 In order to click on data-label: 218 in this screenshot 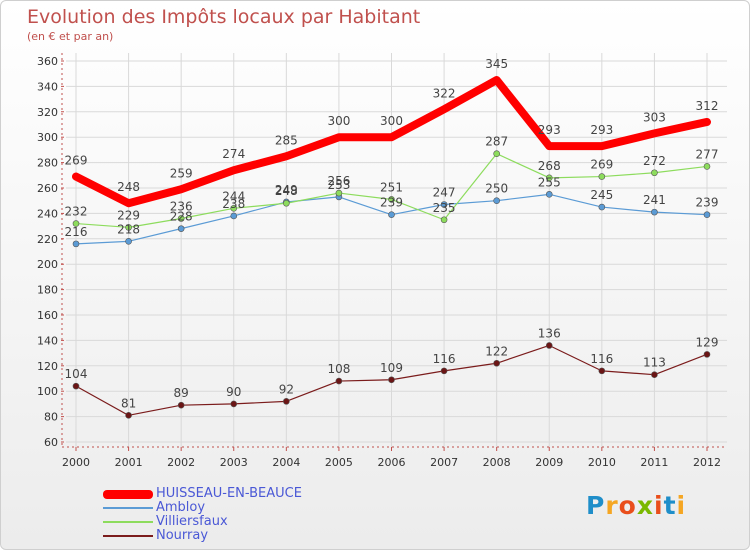, I will do `click(128, 229)`.